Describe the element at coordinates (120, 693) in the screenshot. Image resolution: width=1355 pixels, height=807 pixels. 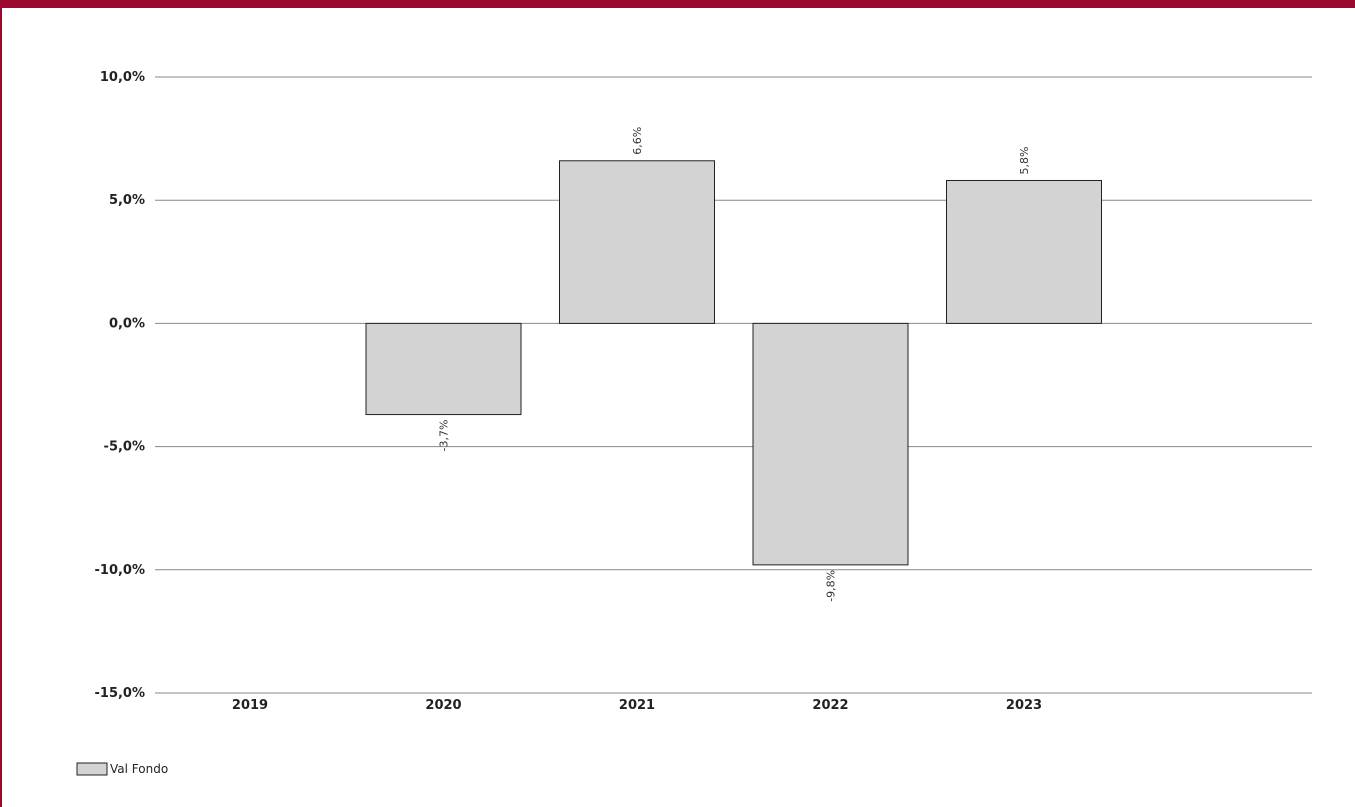
I see `y-tick-label: -15,0%` at that location.